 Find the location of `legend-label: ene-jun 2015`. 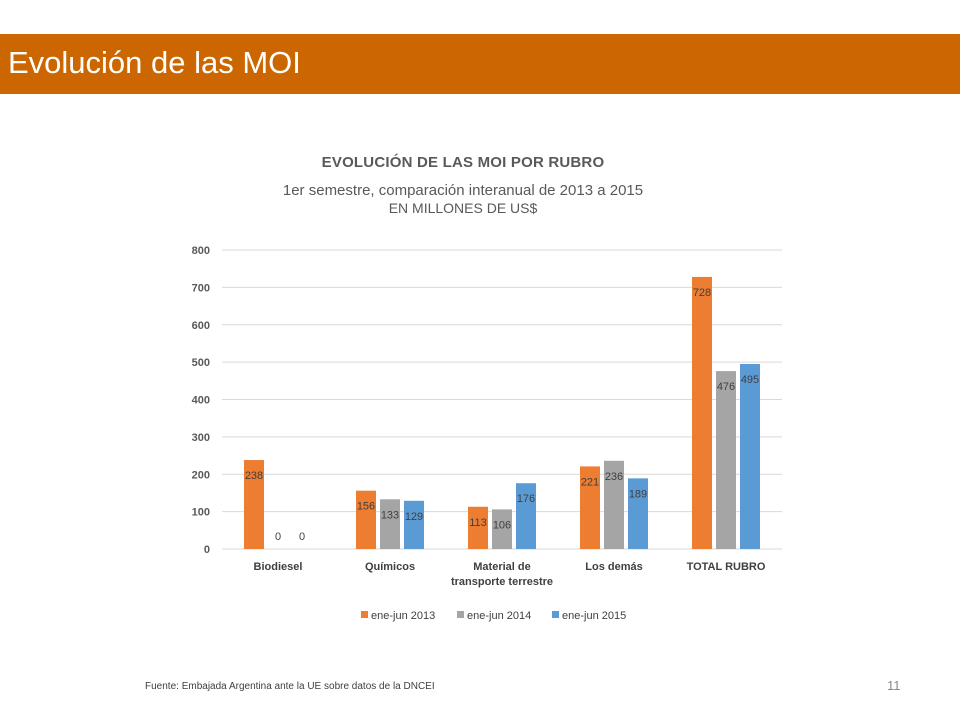

legend-label: ene-jun 2015 is located at coordinates (594, 616).